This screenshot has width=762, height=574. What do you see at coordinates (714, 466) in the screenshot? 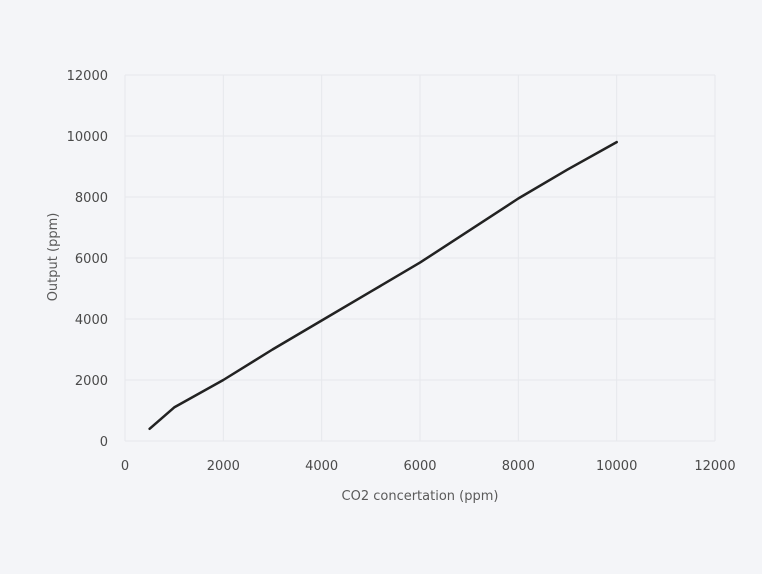
I see `x-tick-label: 12000` at bounding box center [714, 466].